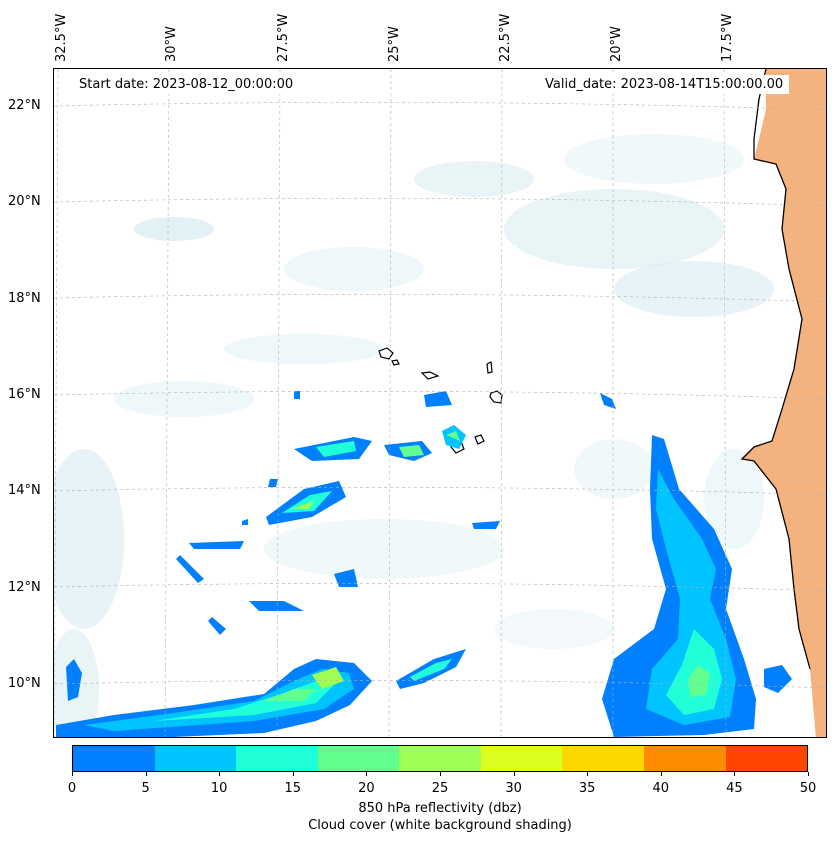 The image size is (837, 843). What do you see at coordinates (186, 84) in the screenshot?
I see `start-date-label: Start date: 2023-08-12_00:00:00` at bounding box center [186, 84].